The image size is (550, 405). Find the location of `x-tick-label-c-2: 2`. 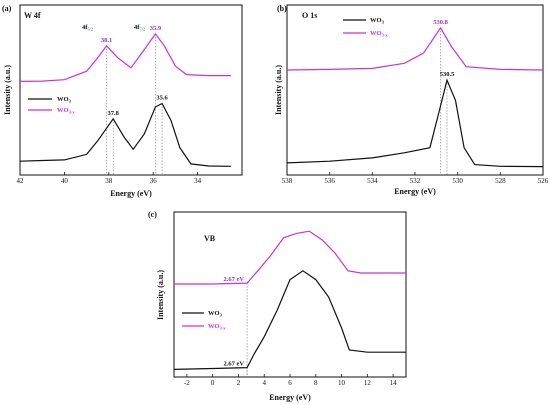

x-tick-label-c-2: 2 is located at coordinates (239, 383).